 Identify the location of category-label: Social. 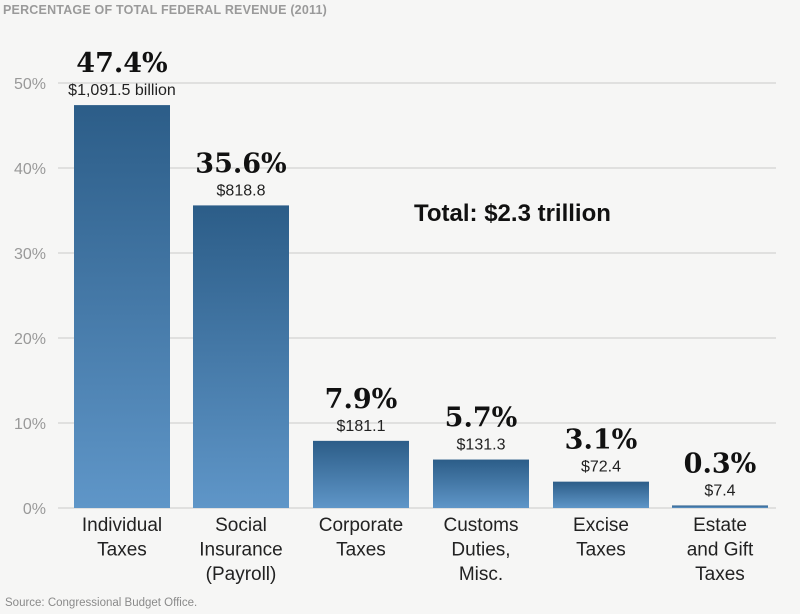
(241, 525).